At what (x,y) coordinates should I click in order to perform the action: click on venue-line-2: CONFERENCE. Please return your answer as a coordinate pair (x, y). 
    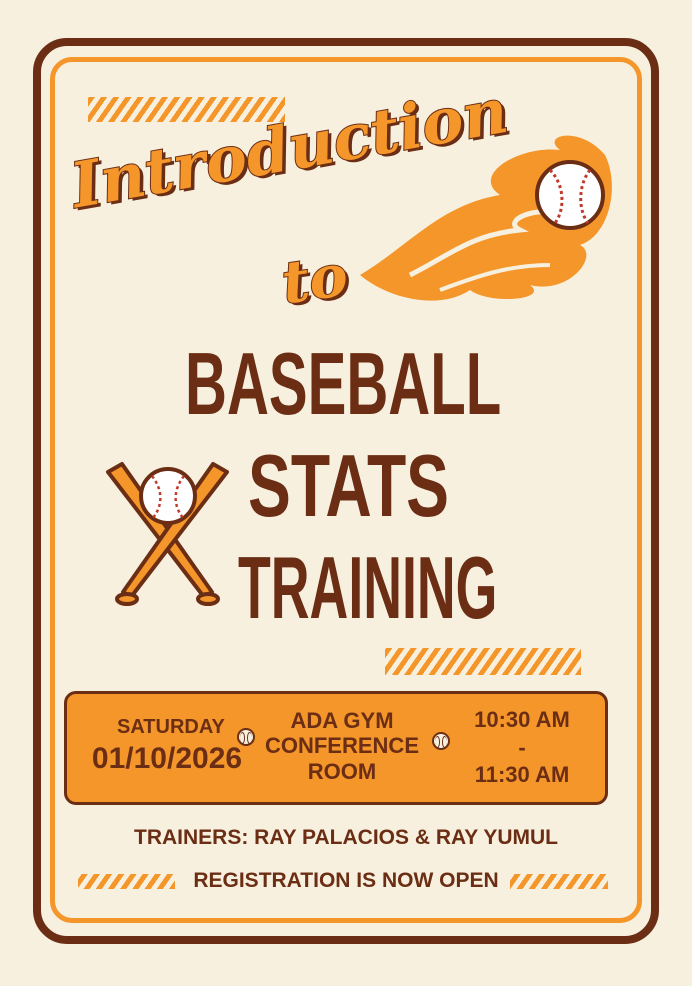
    Looking at the image, I should click on (341, 746).